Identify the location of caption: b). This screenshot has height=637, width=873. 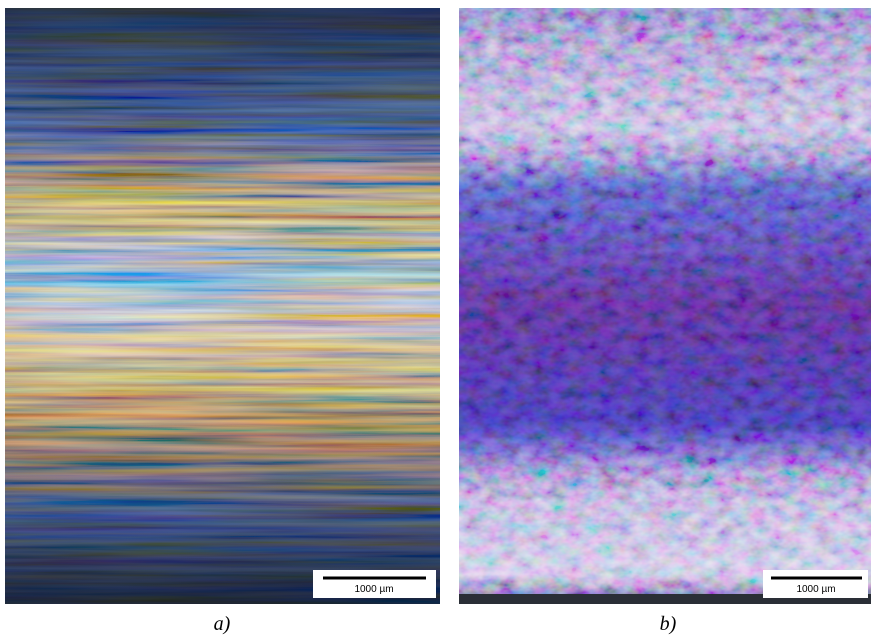
(668, 624).